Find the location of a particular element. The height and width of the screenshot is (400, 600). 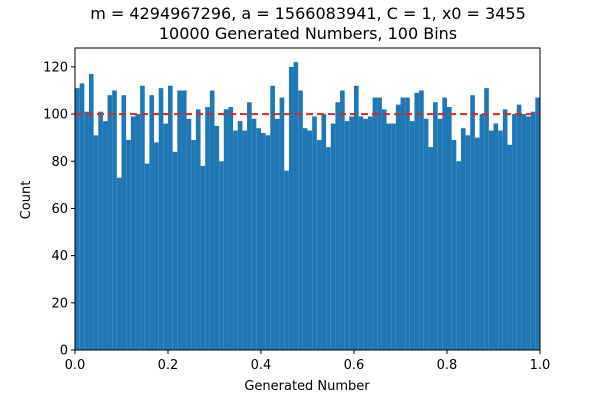

y-tick-label: 0 is located at coordinates (64, 351).